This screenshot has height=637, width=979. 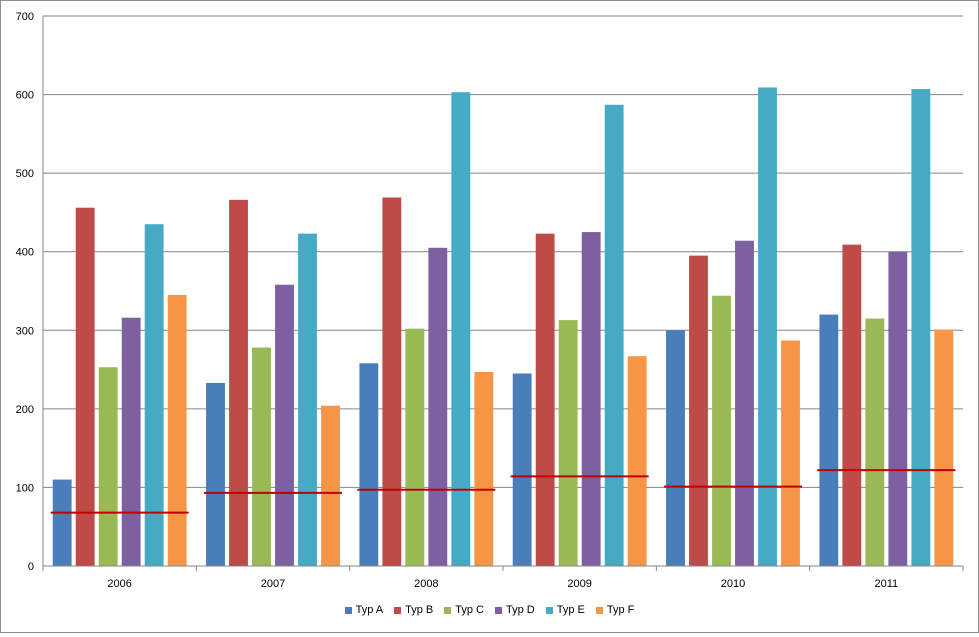 What do you see at coordinates (25, 174) in the screenshot?
I see `y-tick-label: 500` at bounding box center [25, 174].